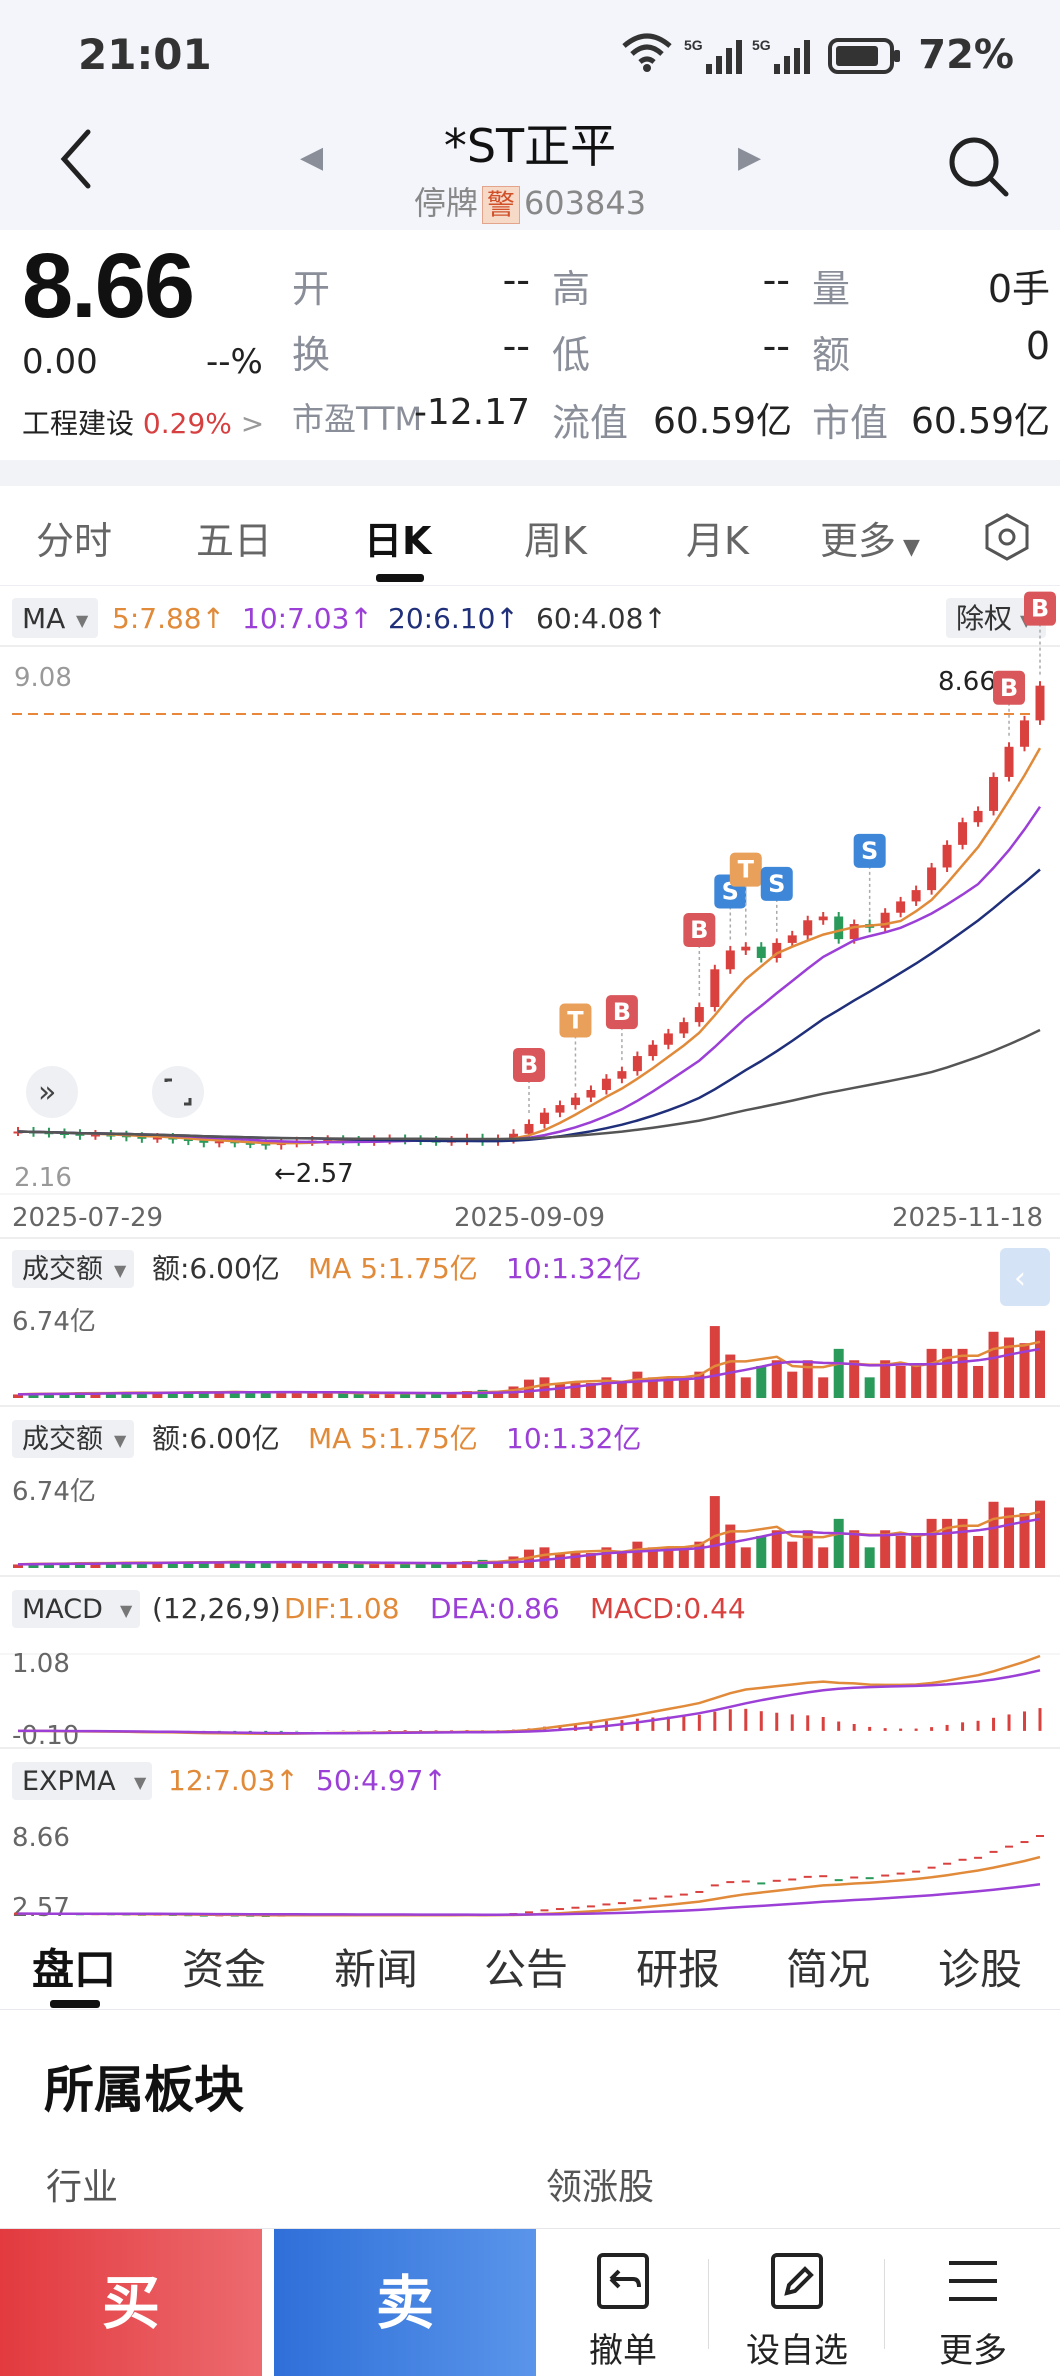 This screenshot has height=2376, width=1060. Describe the element at coordinates (797, 2302) in the screenshot. I see `add-watchlist-button: 设自选` at that location.